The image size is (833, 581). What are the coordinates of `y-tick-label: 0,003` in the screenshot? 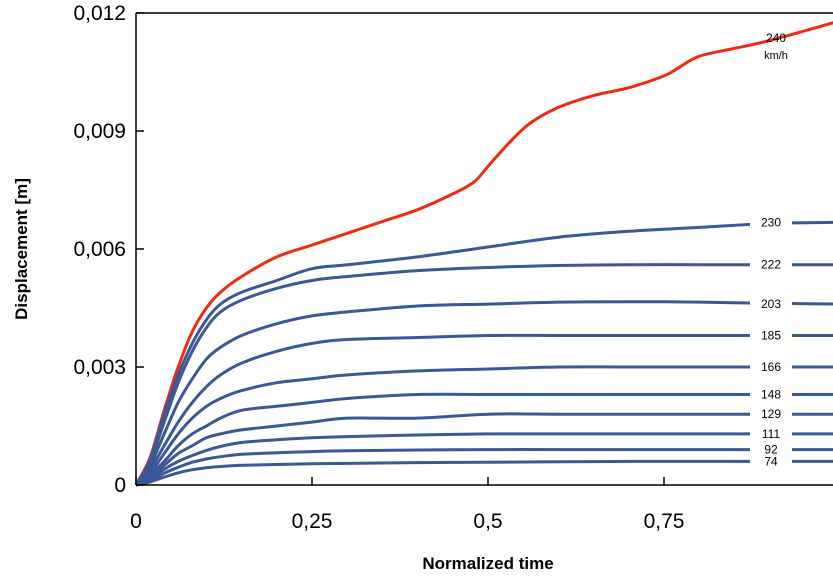 It's located at (99, 367).